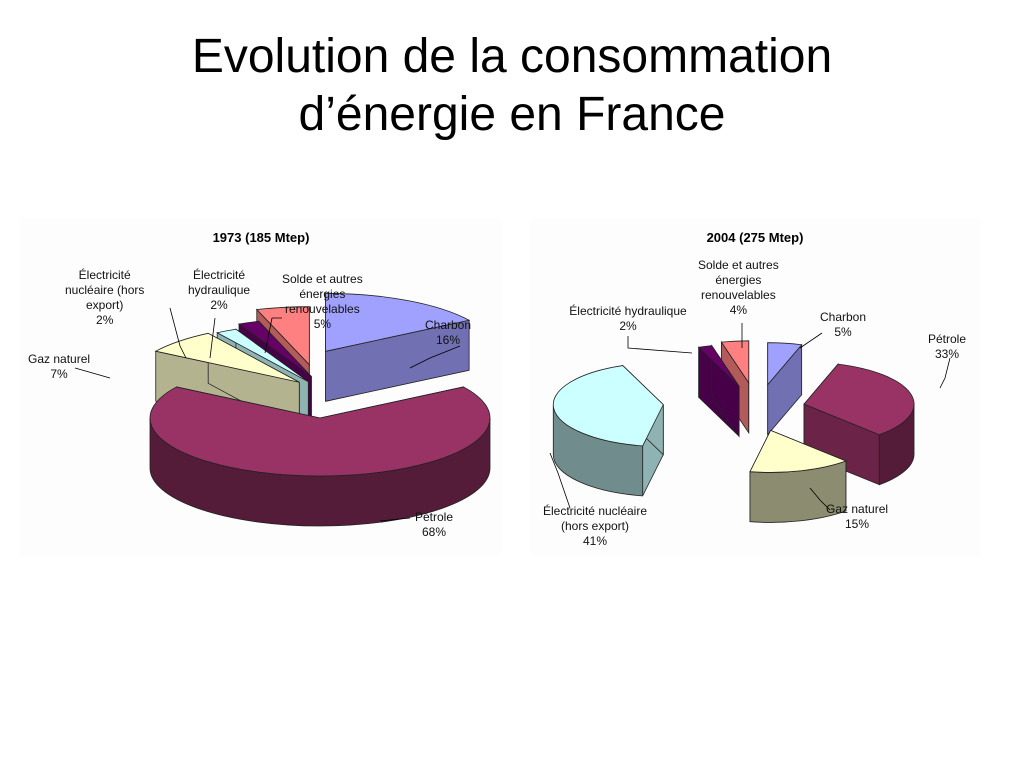  Describe the element at coordinates (945, 373) in the screenshot. I see `leader-line-2004-petrole` at that location.